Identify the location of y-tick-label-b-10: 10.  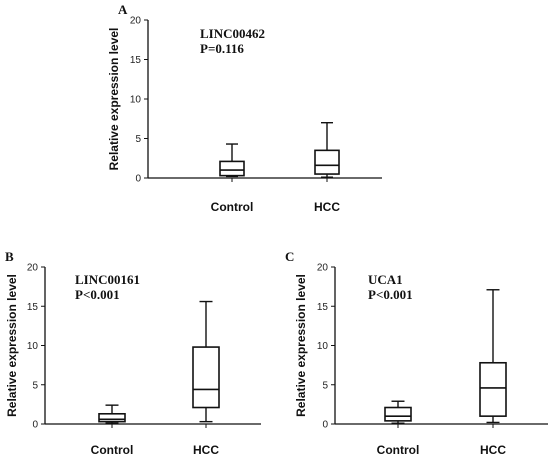
(33, 346).